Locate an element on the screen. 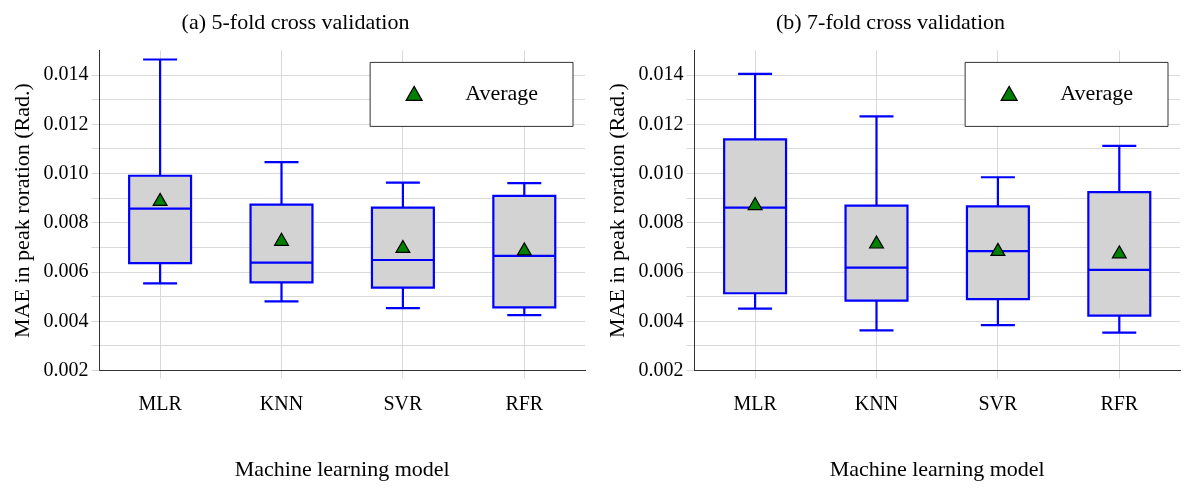  chart-title: (b) 7-fold cross validation is located at coordinates (890, 21).